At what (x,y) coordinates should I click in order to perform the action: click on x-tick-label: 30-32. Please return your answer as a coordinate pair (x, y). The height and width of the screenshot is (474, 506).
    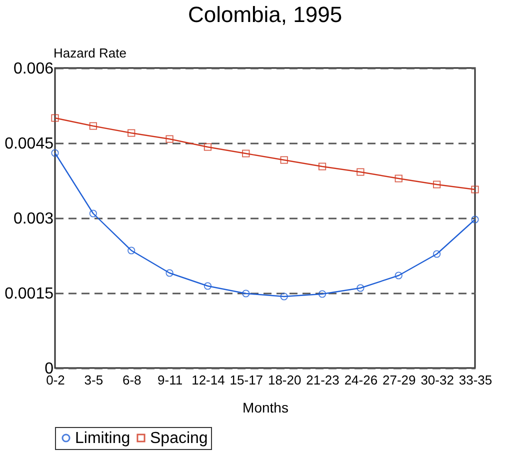
    Looking at the image, I should click on (437, 380).